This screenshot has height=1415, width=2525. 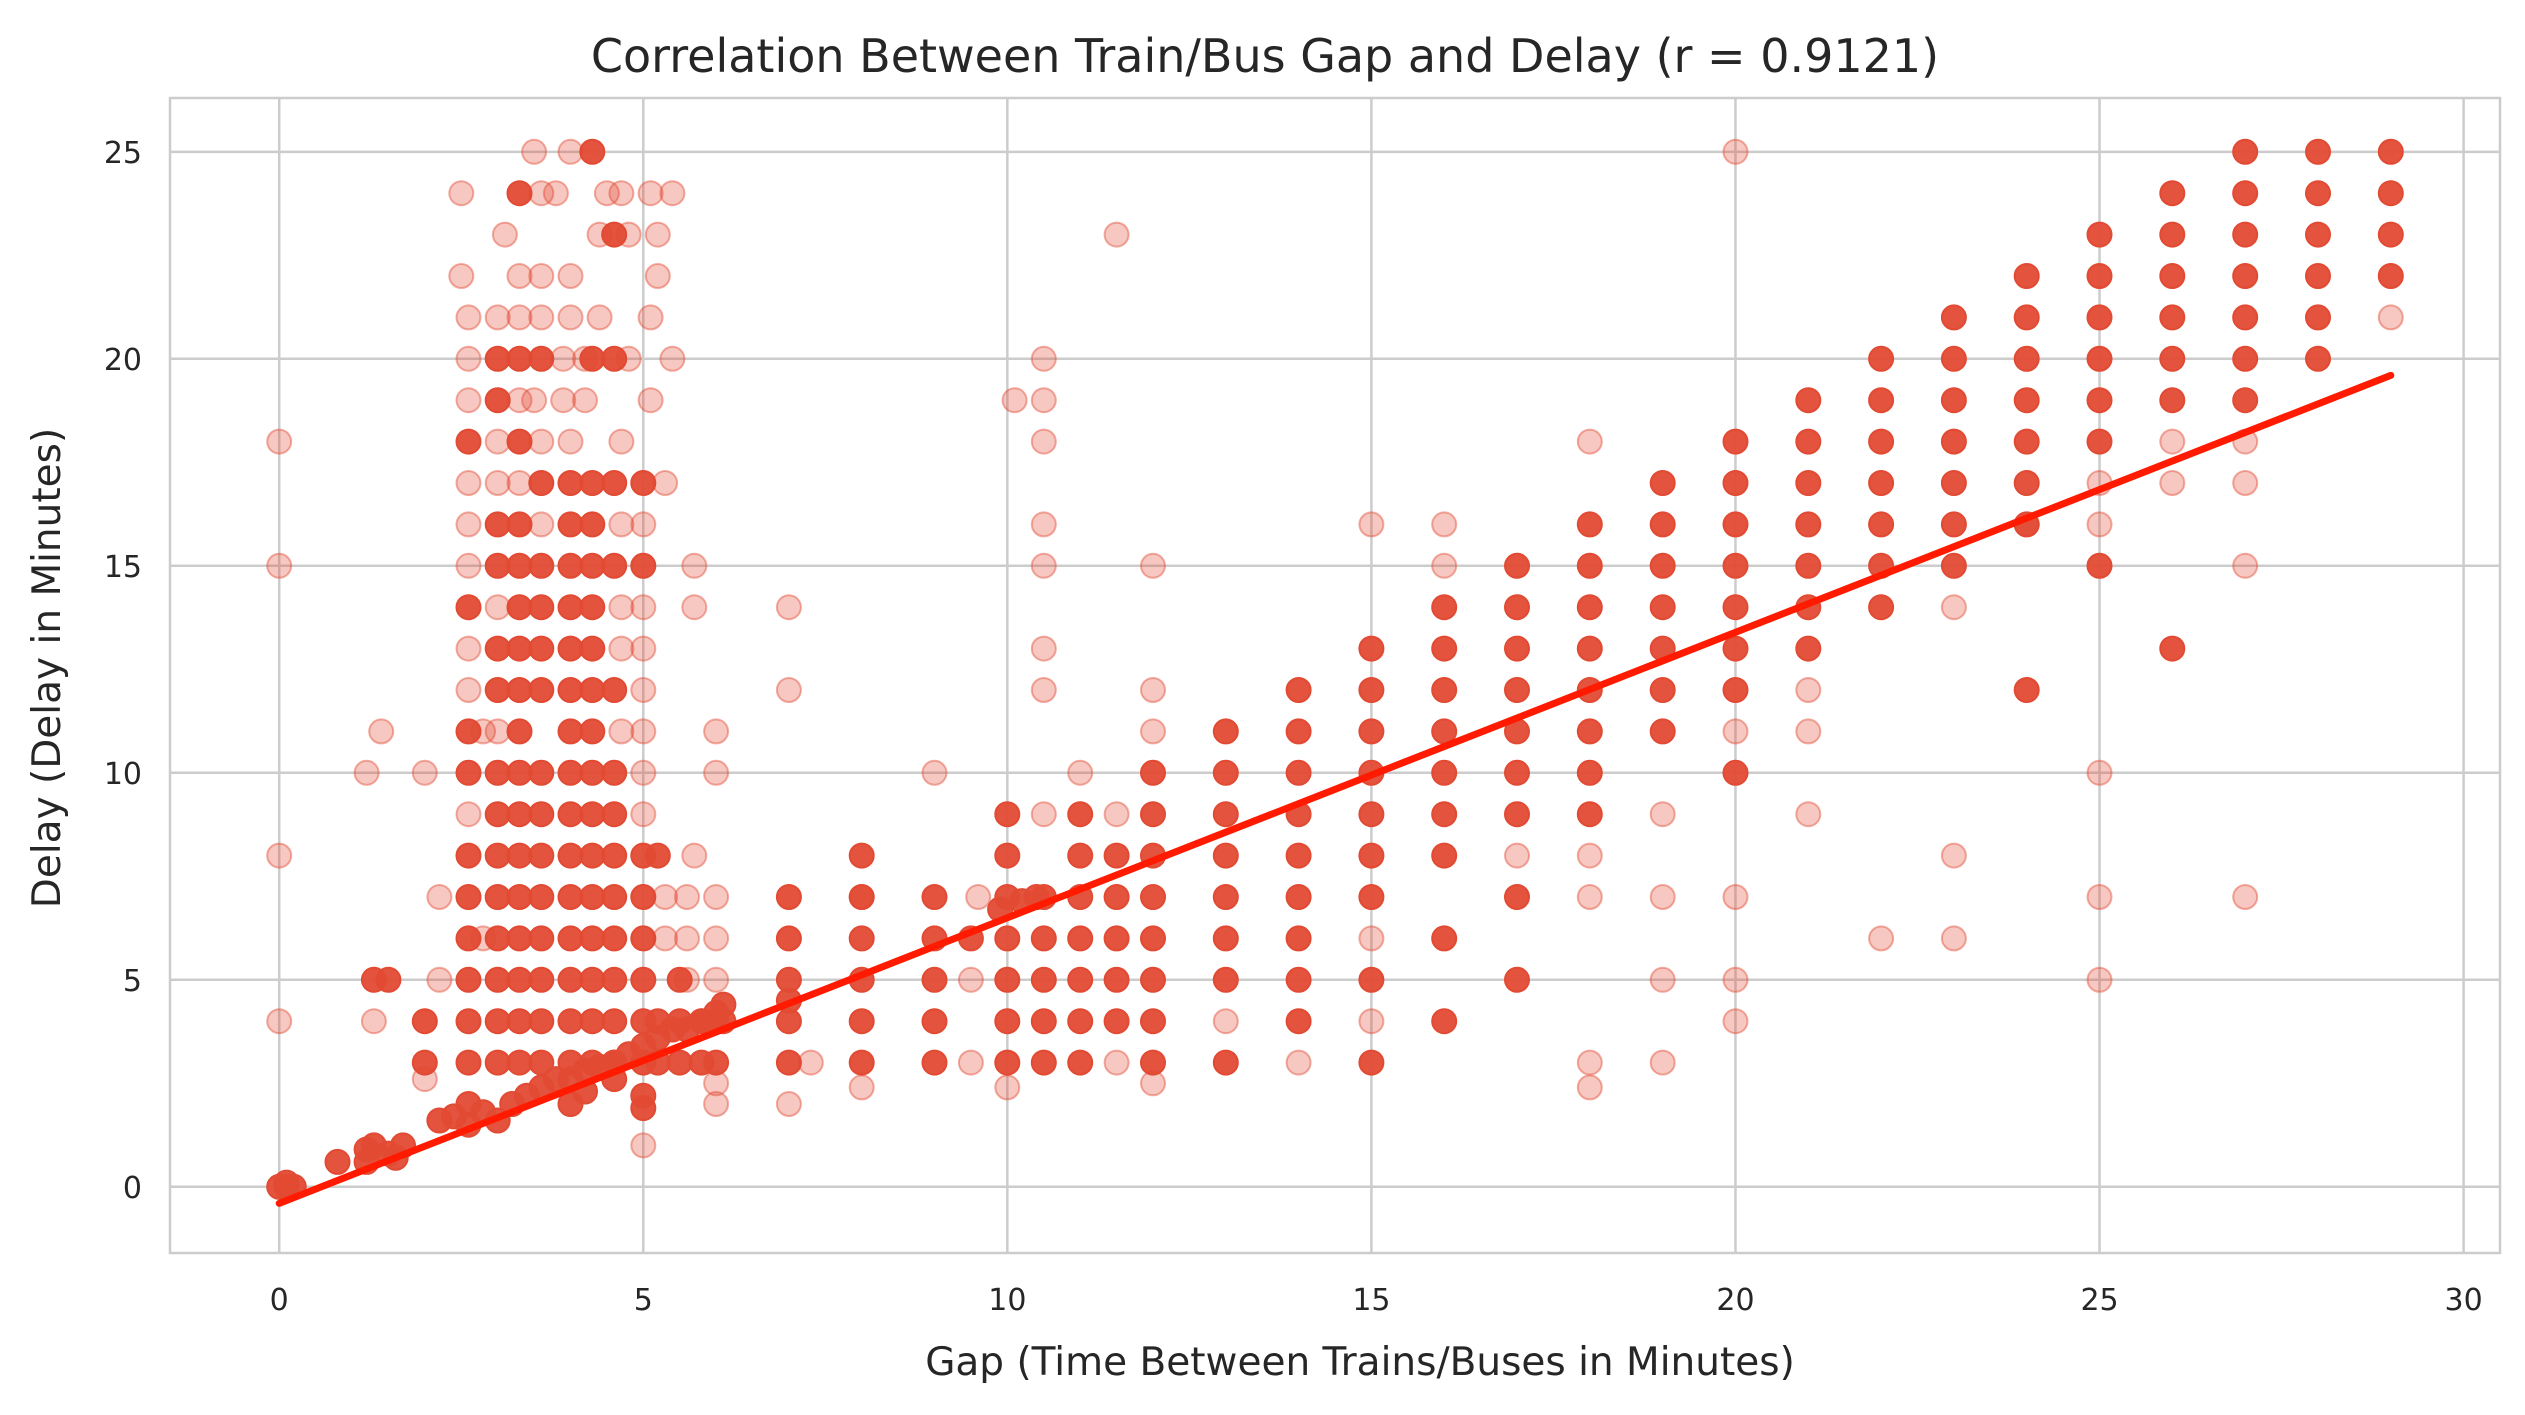 What do you see at coordinates (123, 567) in the screenshot?
I see `y-tick-label: 15` at bounding box center [123, 567].